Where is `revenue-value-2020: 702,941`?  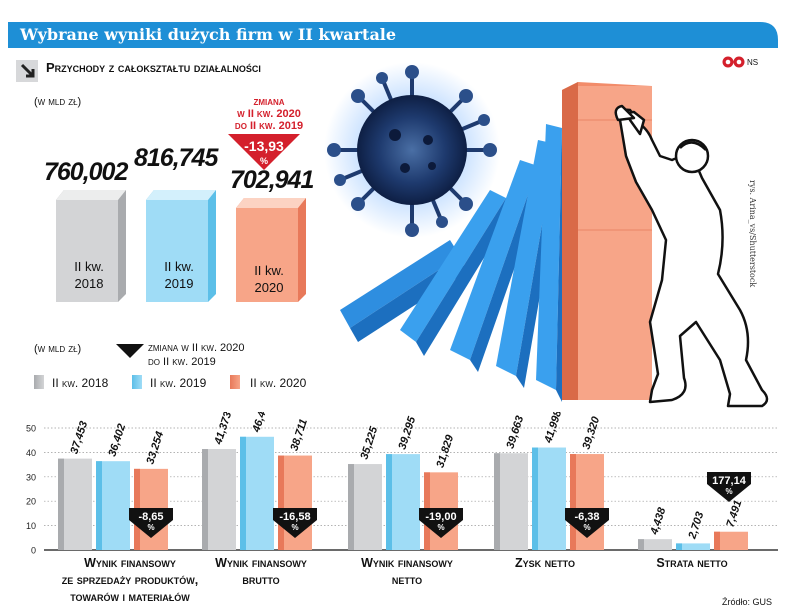
revenue-value-2020: 702,941 is located at coordinates (272, 180).